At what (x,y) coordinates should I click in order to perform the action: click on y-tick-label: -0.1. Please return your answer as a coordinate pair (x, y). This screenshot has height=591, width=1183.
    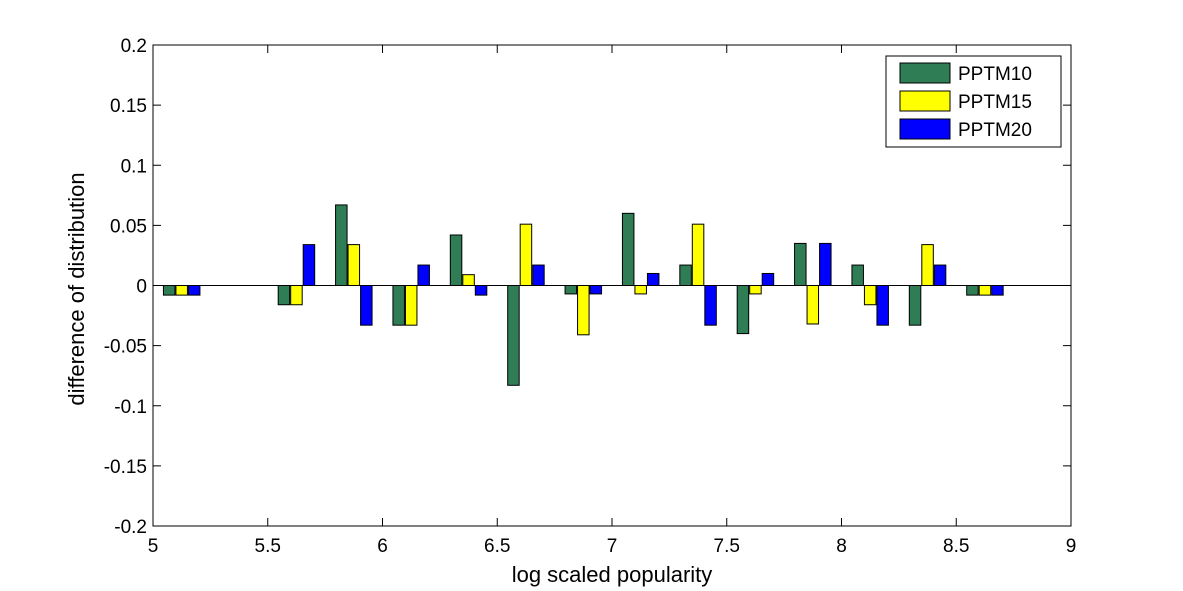
    Looking at the image, I should click on (130, 407).